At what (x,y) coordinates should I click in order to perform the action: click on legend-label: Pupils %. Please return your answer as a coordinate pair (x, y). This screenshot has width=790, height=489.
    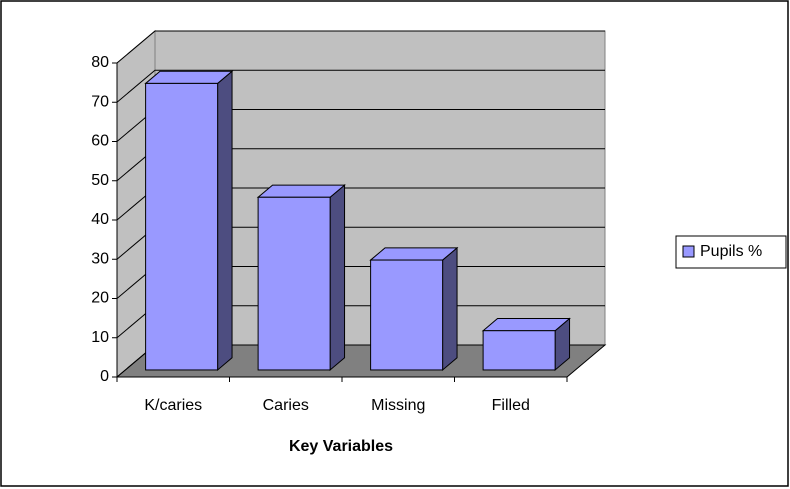
    Looking at the image, I should click on (731, 251).